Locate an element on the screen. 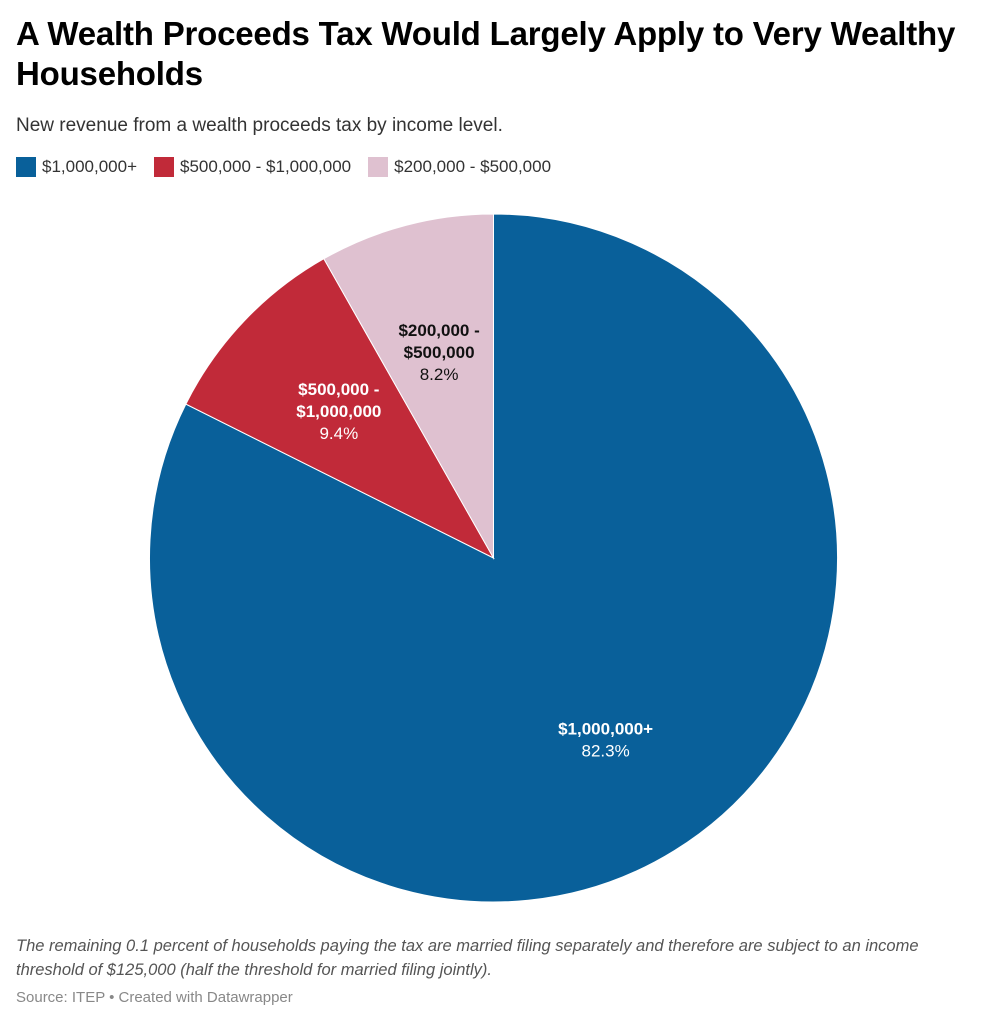 This screenshot has height=1024, width=987. slice-label-value: 82.3% is located at coordinates (606, 750).